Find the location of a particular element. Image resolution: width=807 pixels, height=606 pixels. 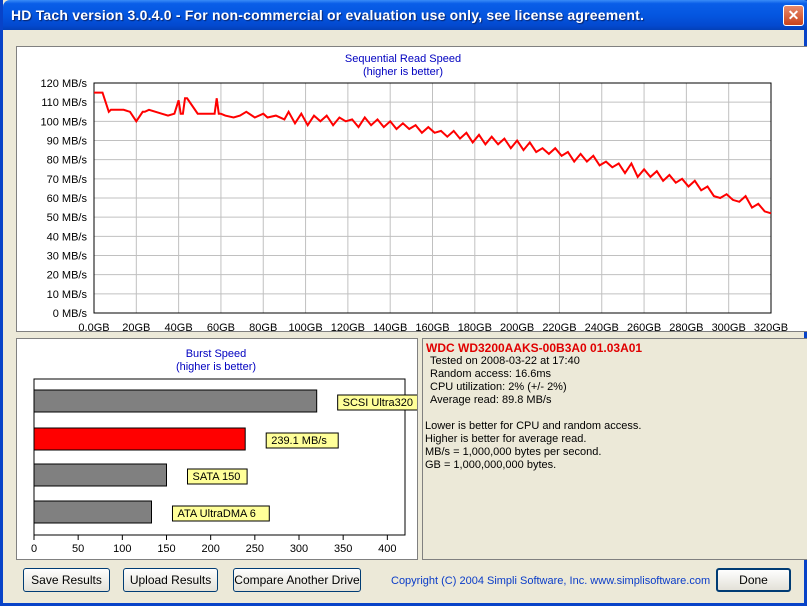

close-icon: ✕ is located at coordinates (793, 15).